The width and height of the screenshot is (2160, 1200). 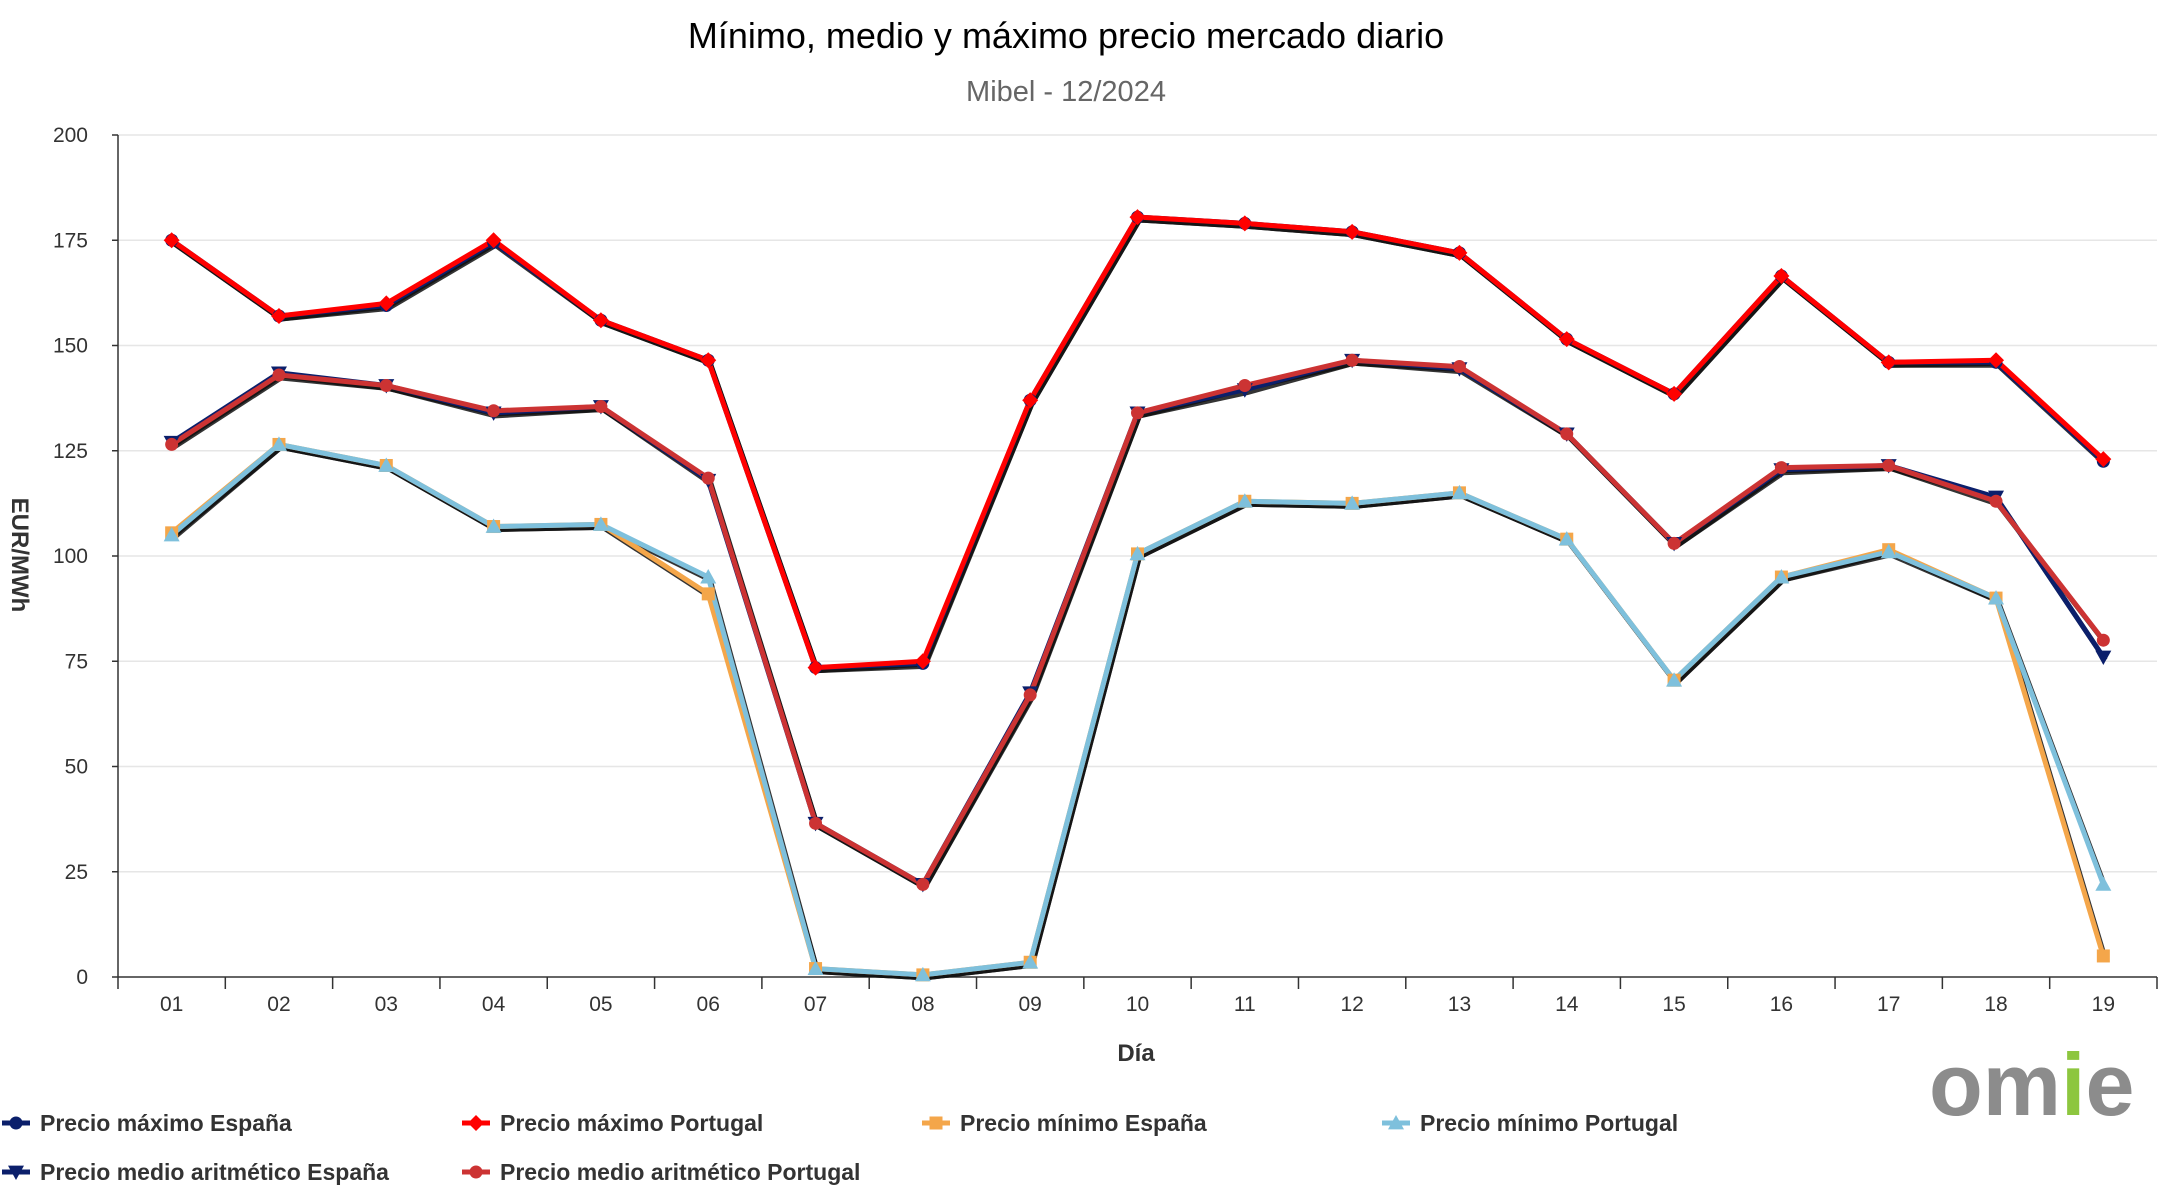 What do you see at coordinates (1549, 1123) in the screenshot?
I see `legend-label: Precio mínimo Portugal` at bounding box center [1549, 1123].